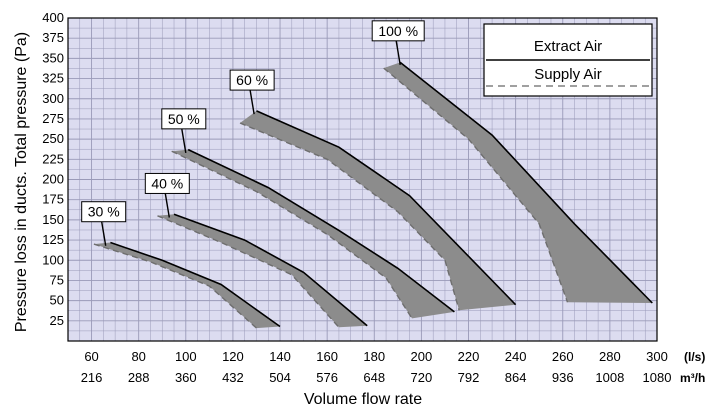 The height and width of the screenshot is (412, 728). I want to click on x-tick-label: 260, so click(563, 356).